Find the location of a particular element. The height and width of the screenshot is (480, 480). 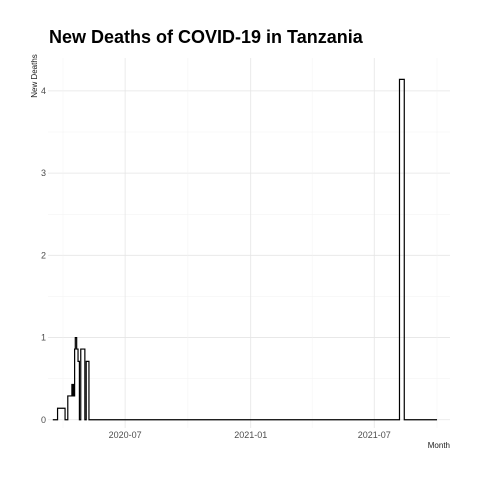

x-axis-ticks: 2020-07 2021-01 2021-07 is located at coordinates (250, 435).